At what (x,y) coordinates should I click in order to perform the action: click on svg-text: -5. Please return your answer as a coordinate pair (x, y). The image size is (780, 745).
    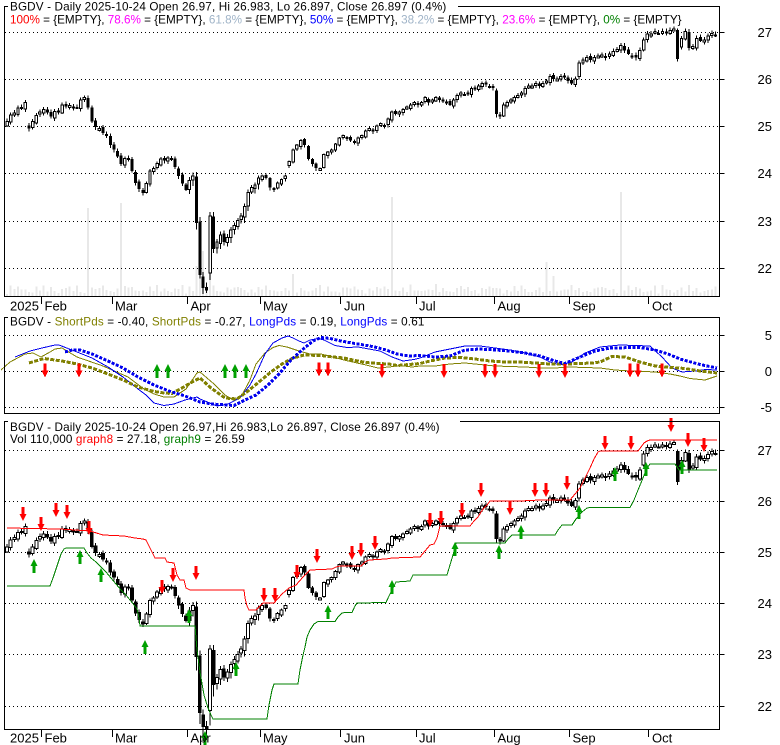
    Looking at the image, I should click on (766, 407).